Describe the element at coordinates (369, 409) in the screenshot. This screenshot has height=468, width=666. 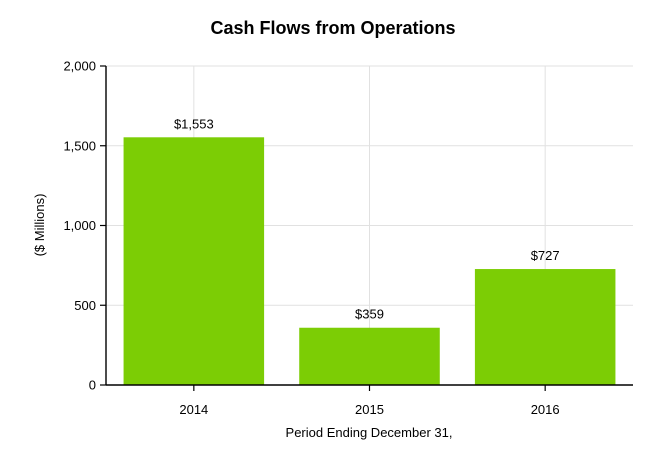
I see `x-tick-label-2015: 2015` at that location.